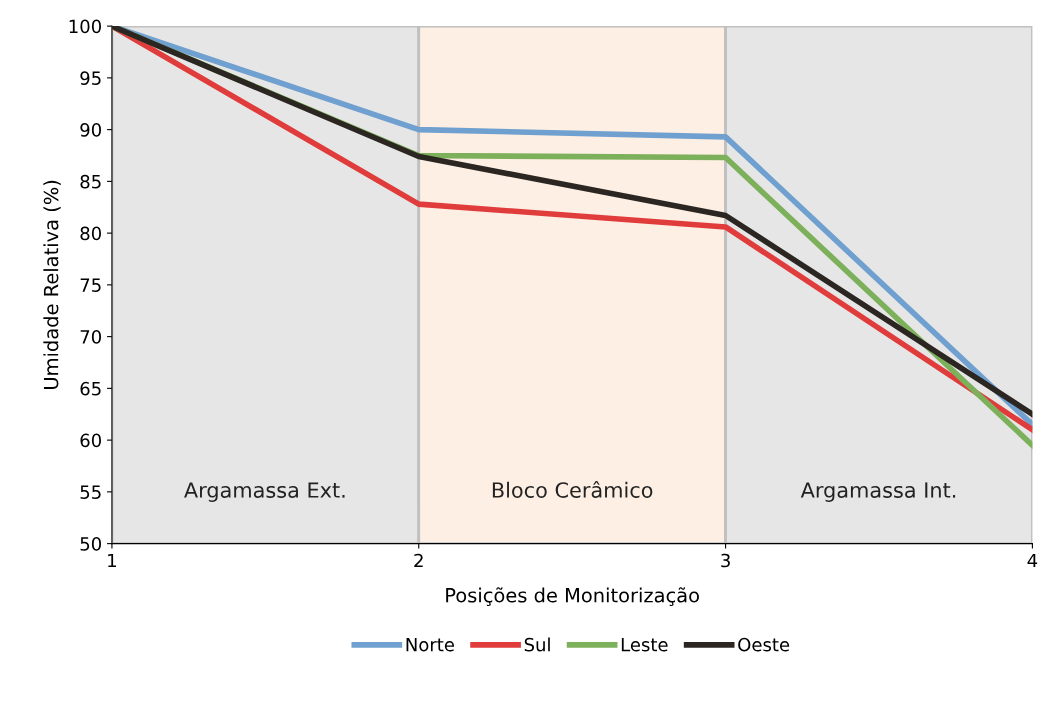 This screenshot has height=706, width=1046. I want to click on legend-label: Oeste, so click(764, 644).